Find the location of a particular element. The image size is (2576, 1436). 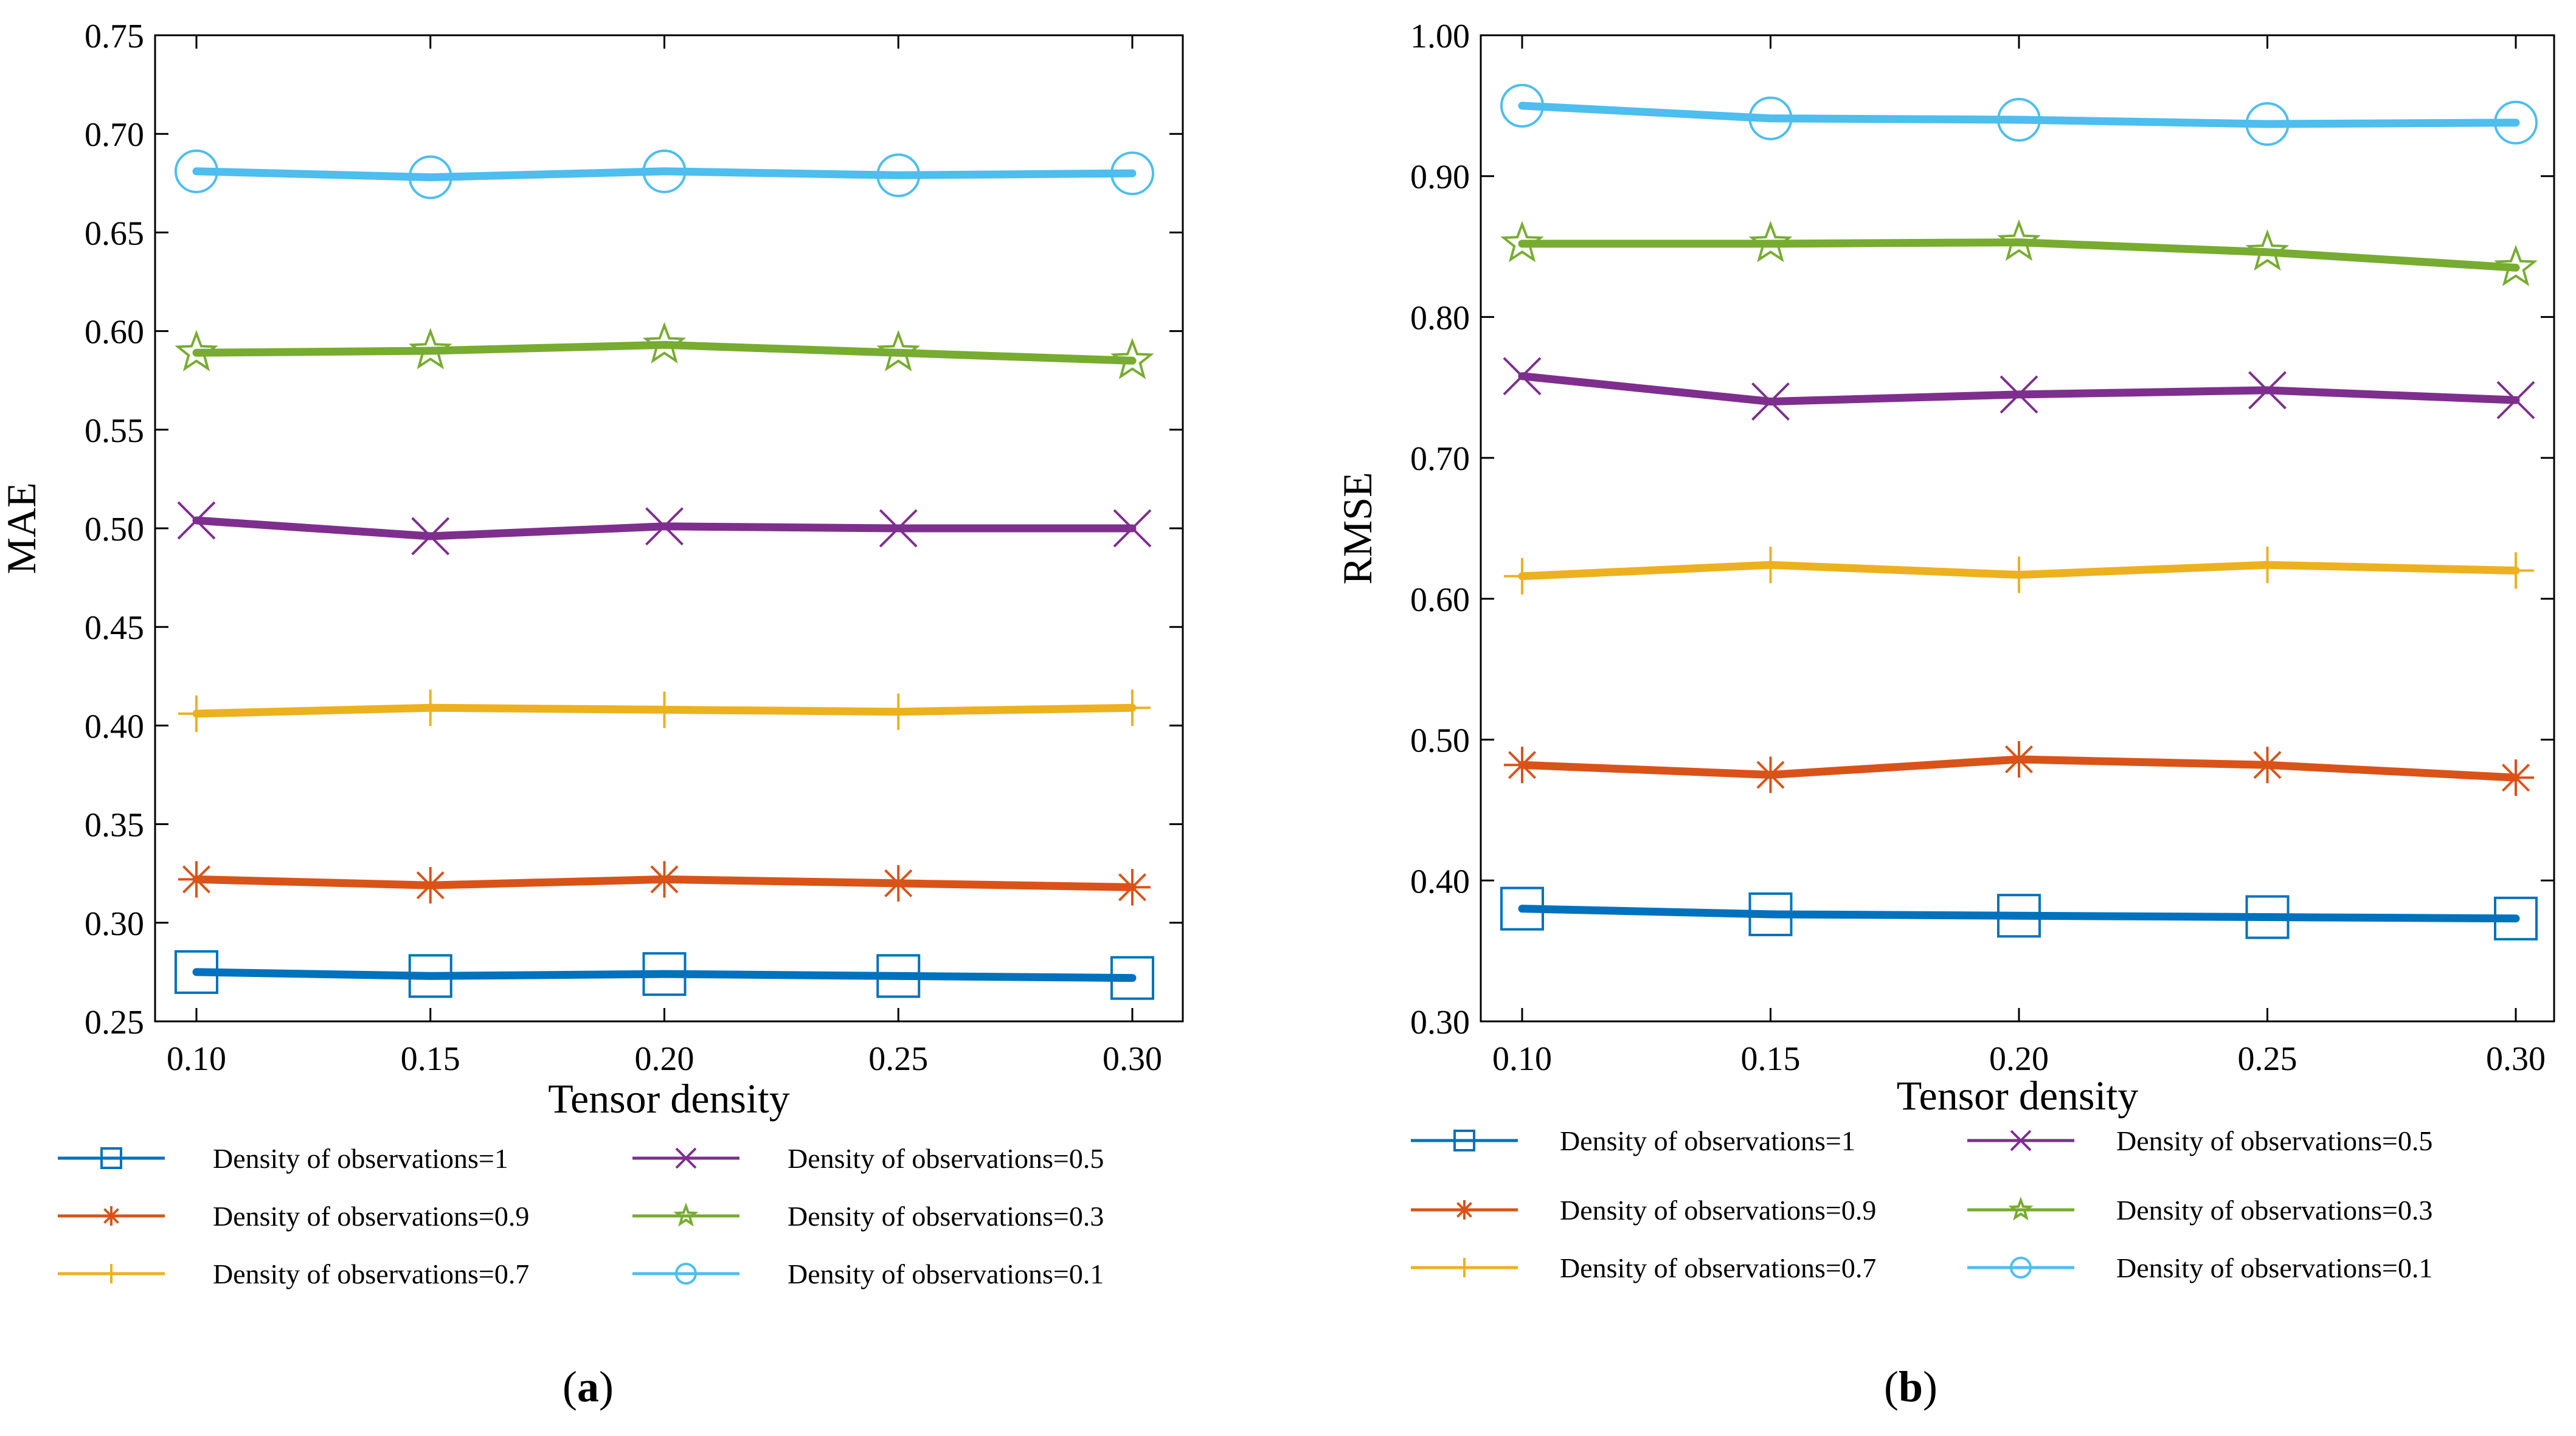

x-tick-label: 0.30 is located at coordinates (1132, 1059).